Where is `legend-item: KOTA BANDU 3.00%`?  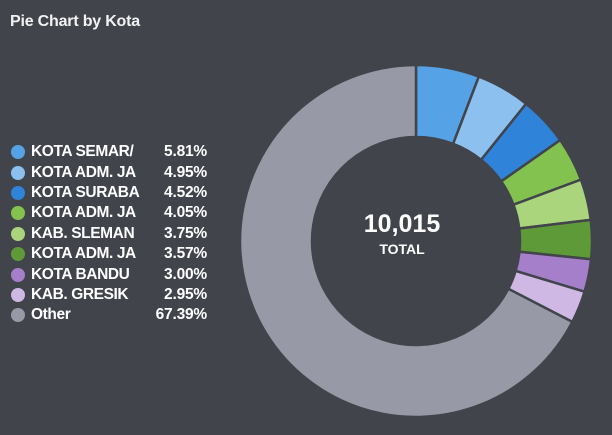
legend-item: KOTA BANDU 3.00% is located at coordinates (113, 274).